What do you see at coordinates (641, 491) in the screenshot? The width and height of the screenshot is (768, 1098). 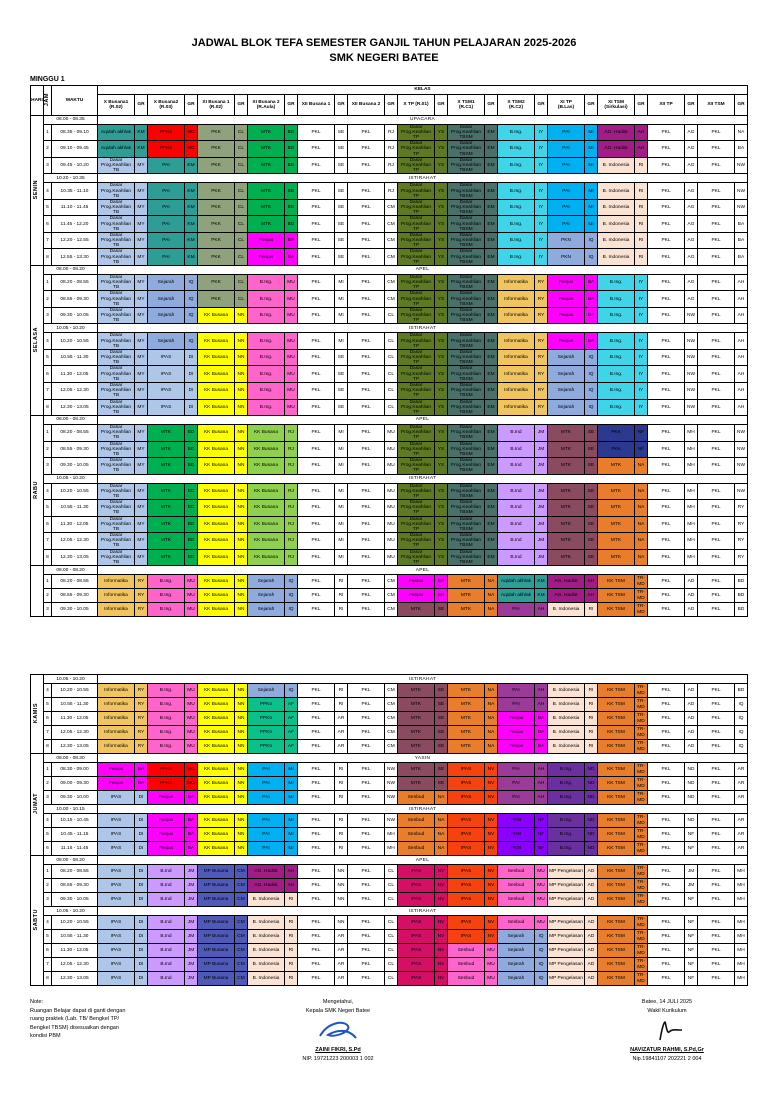 I see `teacher-cell: NA` at bounding box center [641, 491].